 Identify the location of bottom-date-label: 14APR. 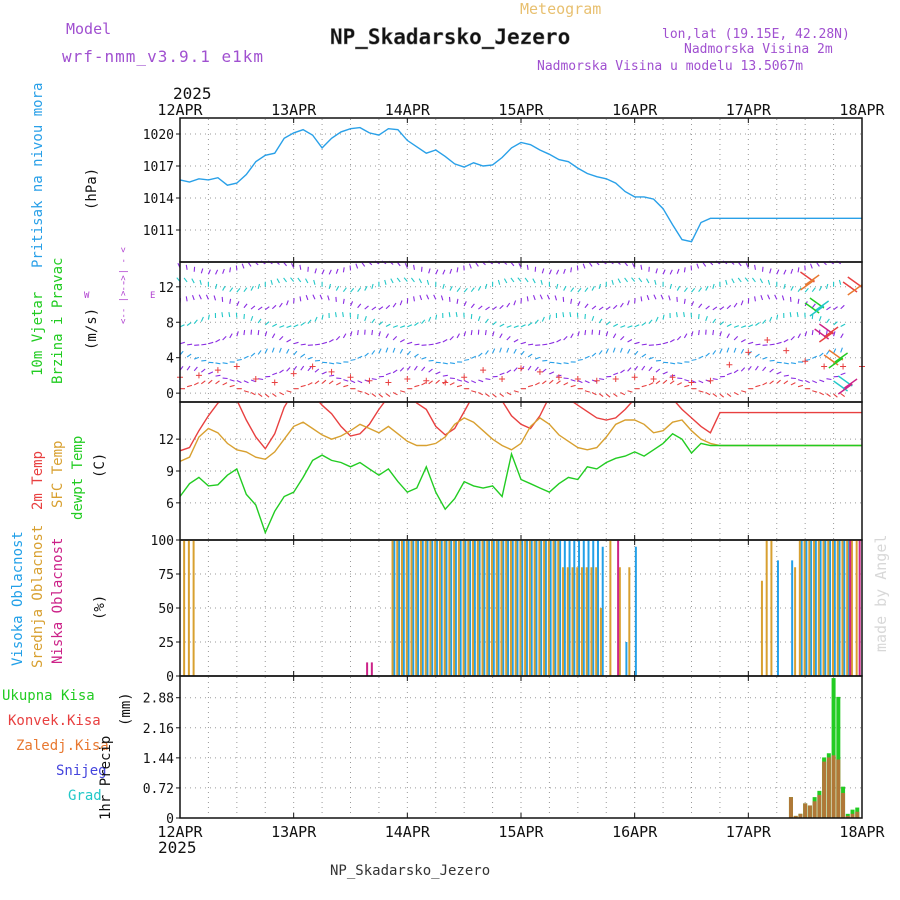
(408, 832).